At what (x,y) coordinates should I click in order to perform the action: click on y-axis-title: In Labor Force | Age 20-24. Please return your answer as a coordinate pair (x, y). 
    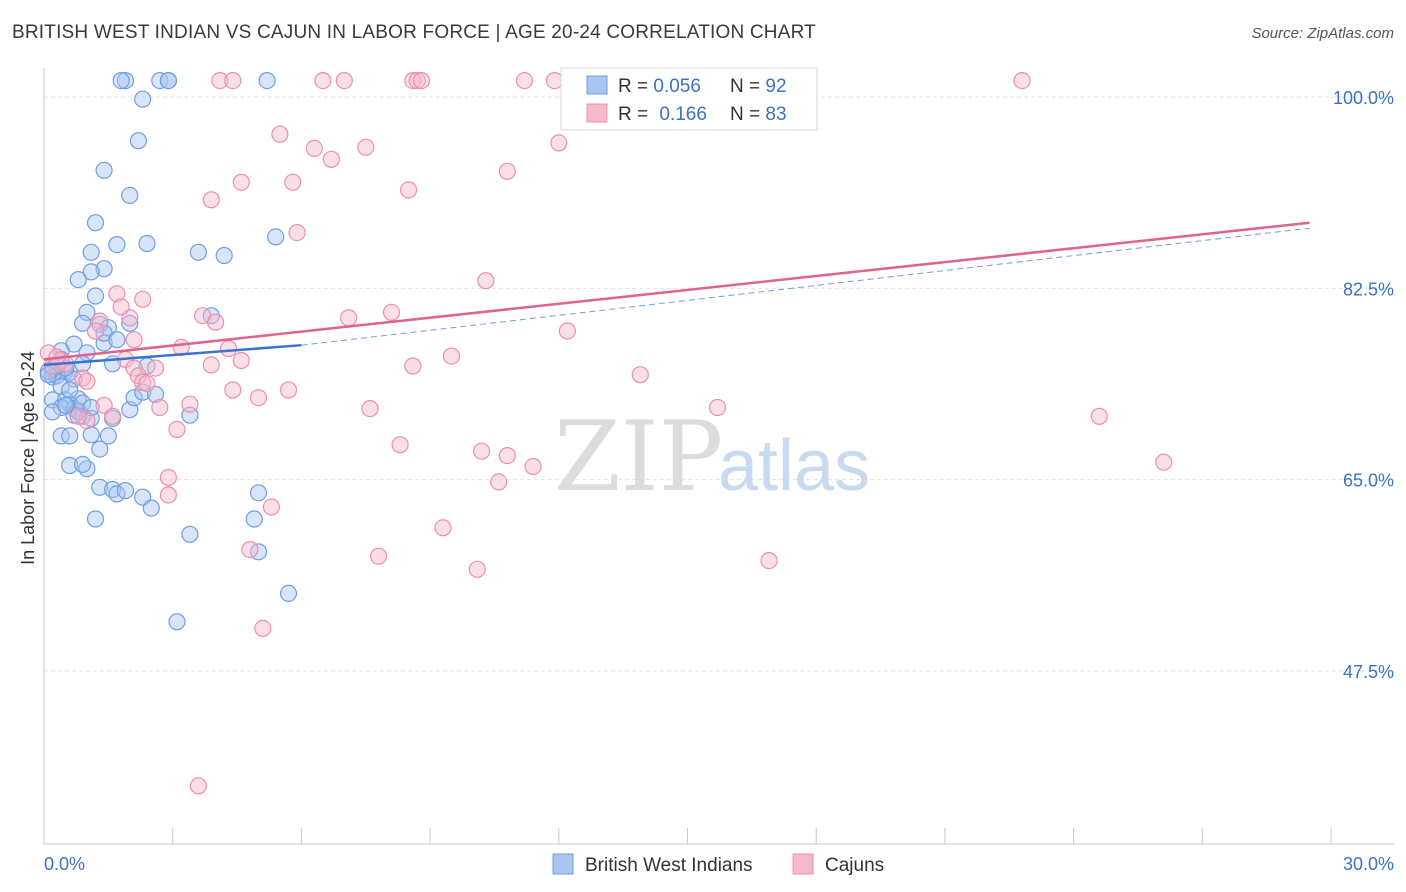
    Looking at the image, I should click on (28, 458).